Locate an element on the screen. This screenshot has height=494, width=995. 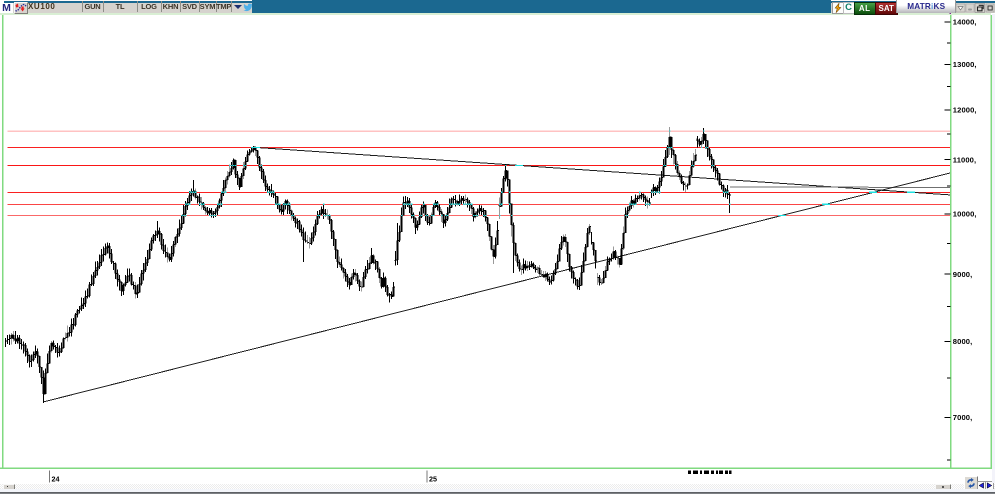
svg-text: 12000, is located at coordinates (965, 110).